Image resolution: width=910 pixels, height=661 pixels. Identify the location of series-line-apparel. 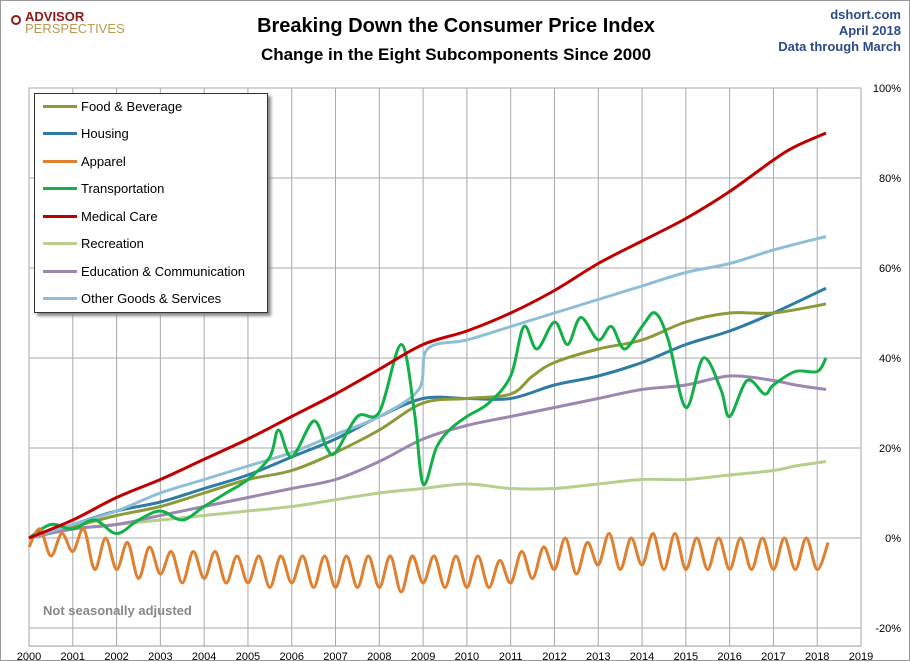
(428, 560).